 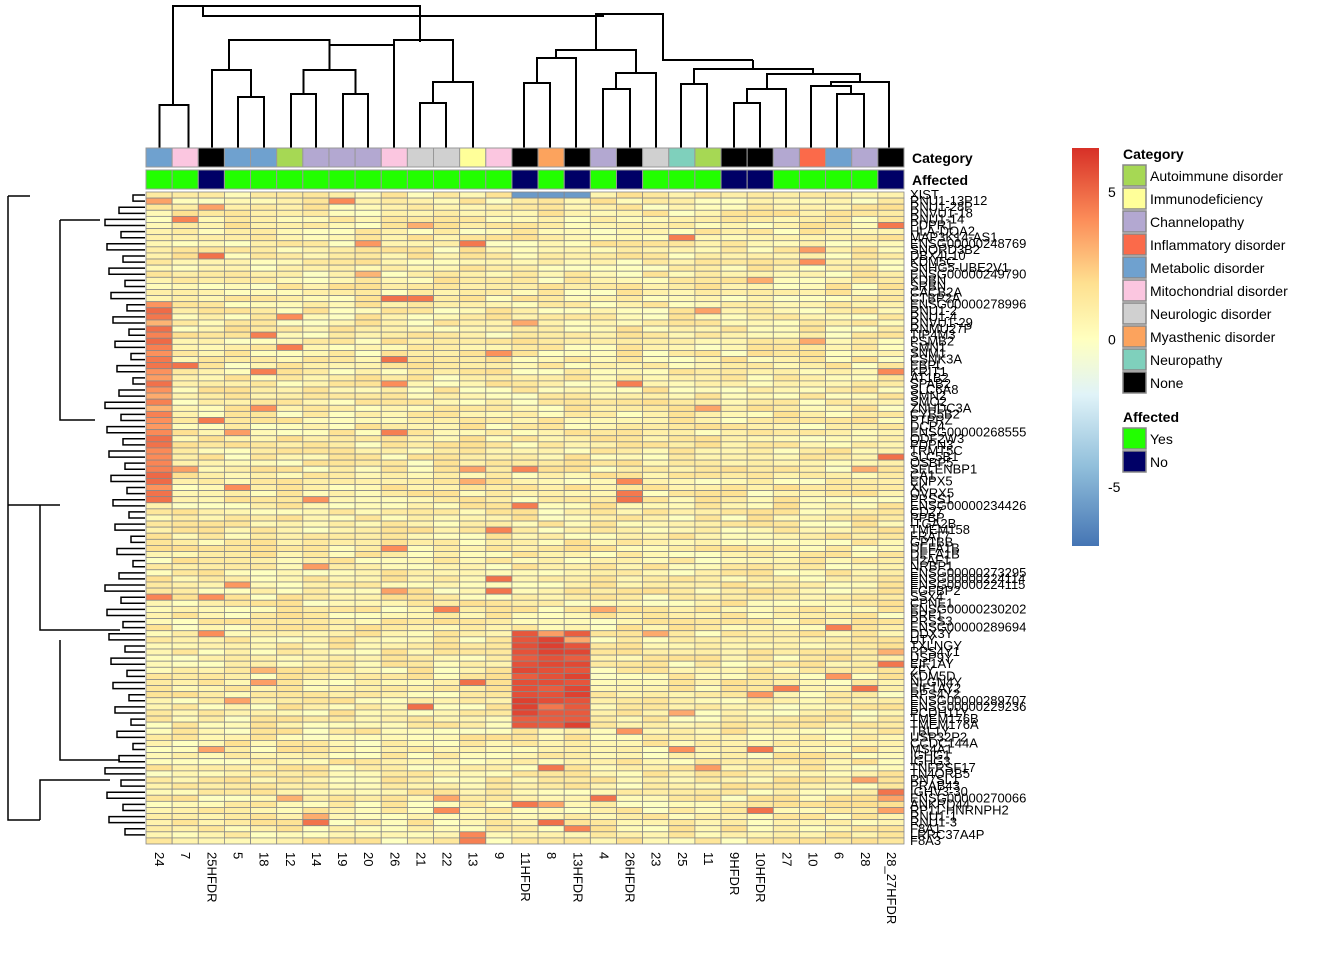 What do you see at coordinates (1211, 314) in the screenshot?
I see `category-legend-label: Neurologic disorder` at bounding box center [1211, 314].